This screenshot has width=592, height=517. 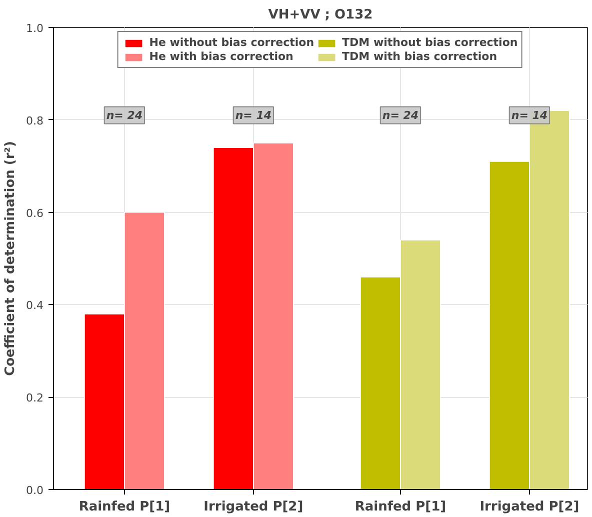 I want to click on legend-label: TDM with bias correction, so click(x=420, y=56).